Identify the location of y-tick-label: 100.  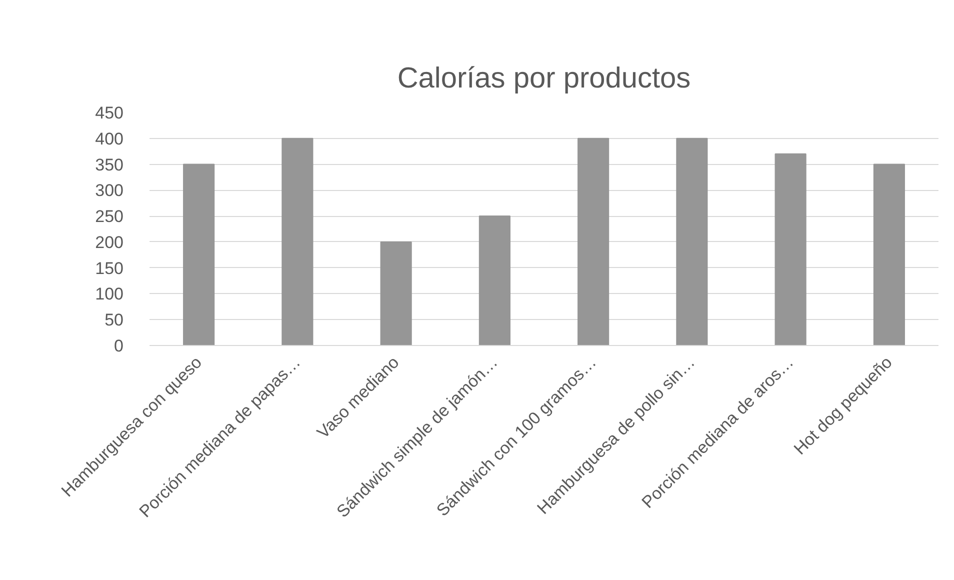
(109, 294).